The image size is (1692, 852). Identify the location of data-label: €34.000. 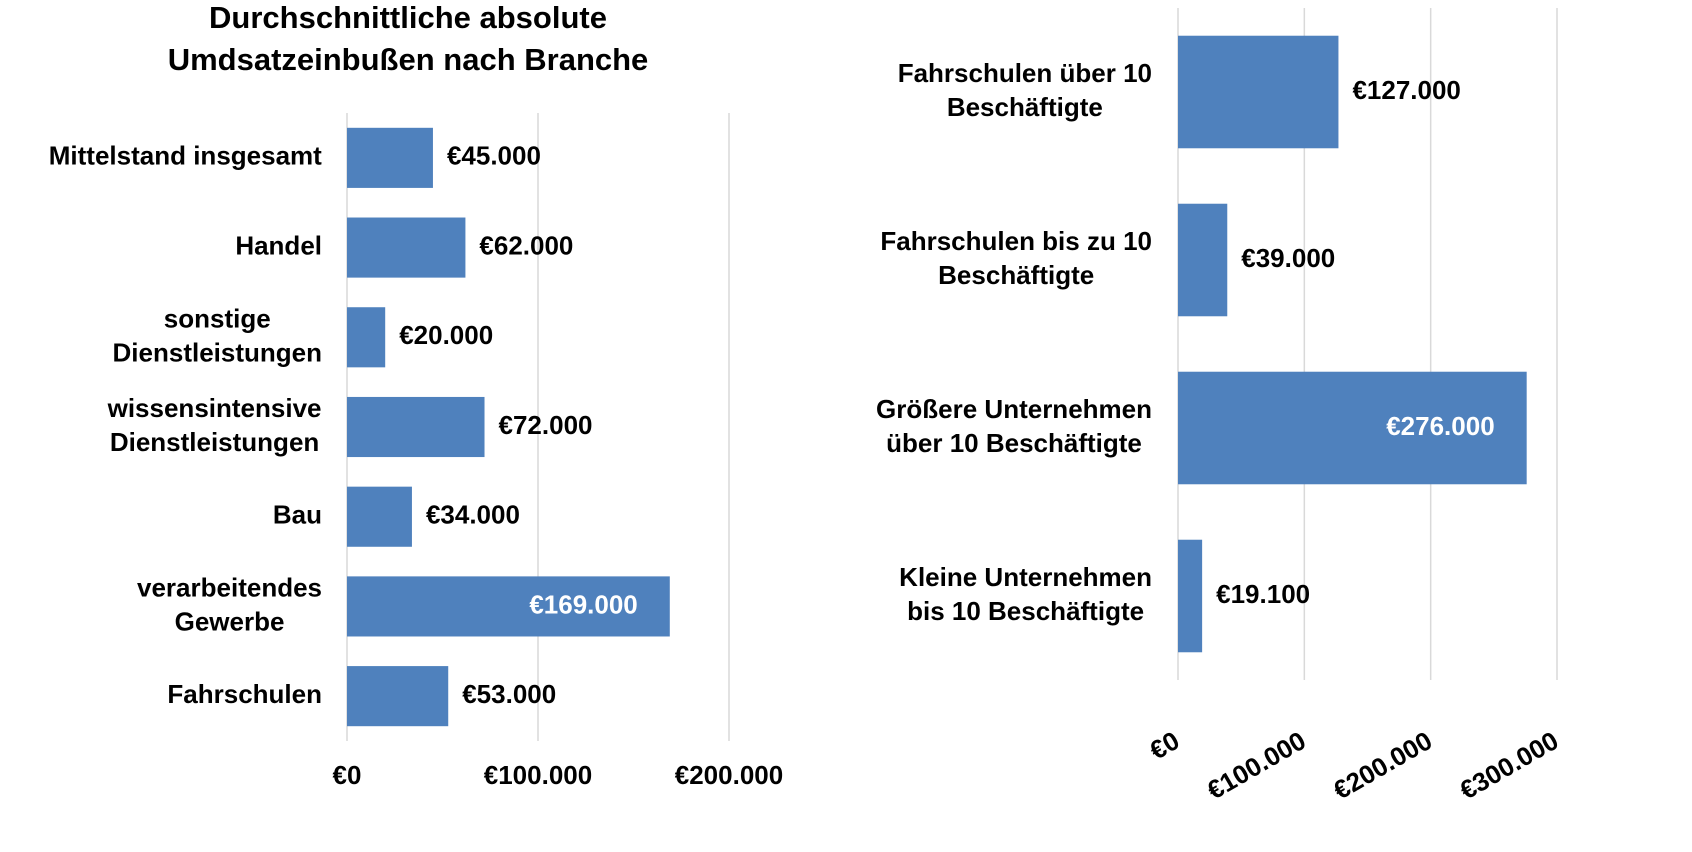
(473, 515).